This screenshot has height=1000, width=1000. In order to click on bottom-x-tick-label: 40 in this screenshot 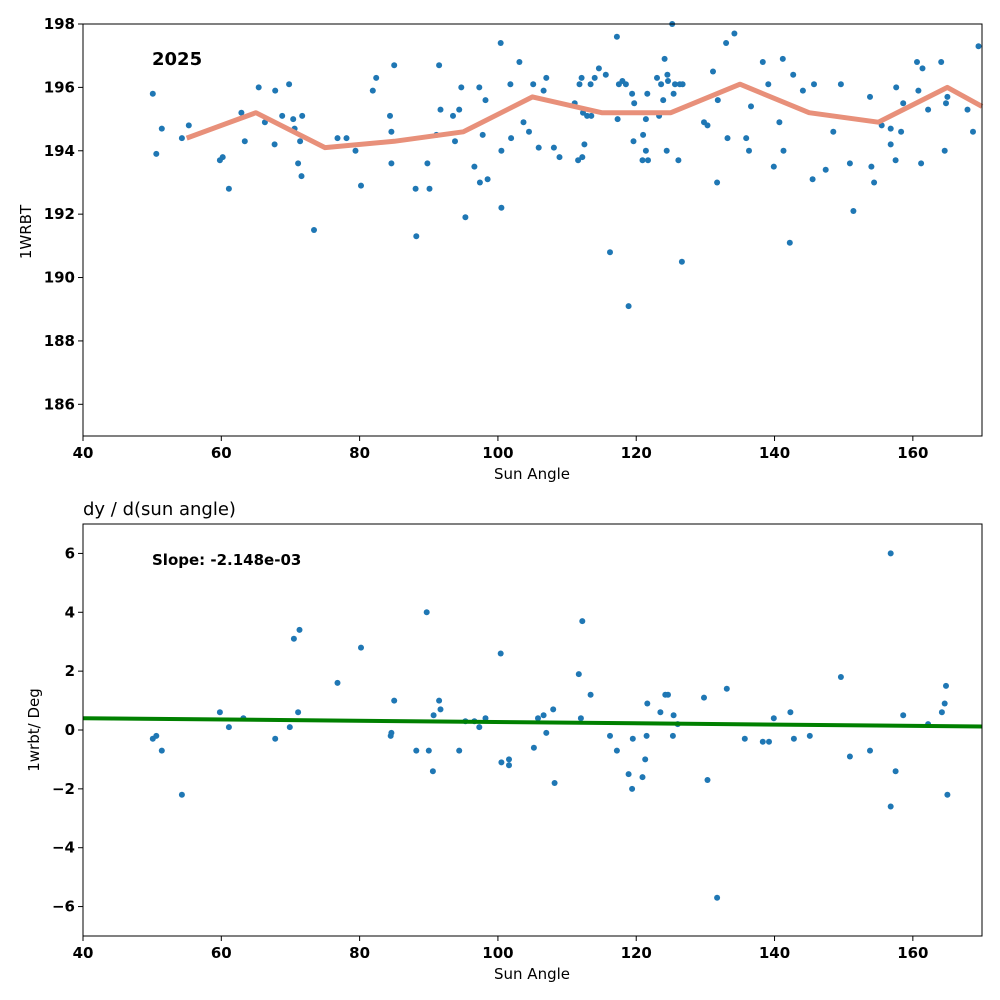, I will do `click(83, 953)`.